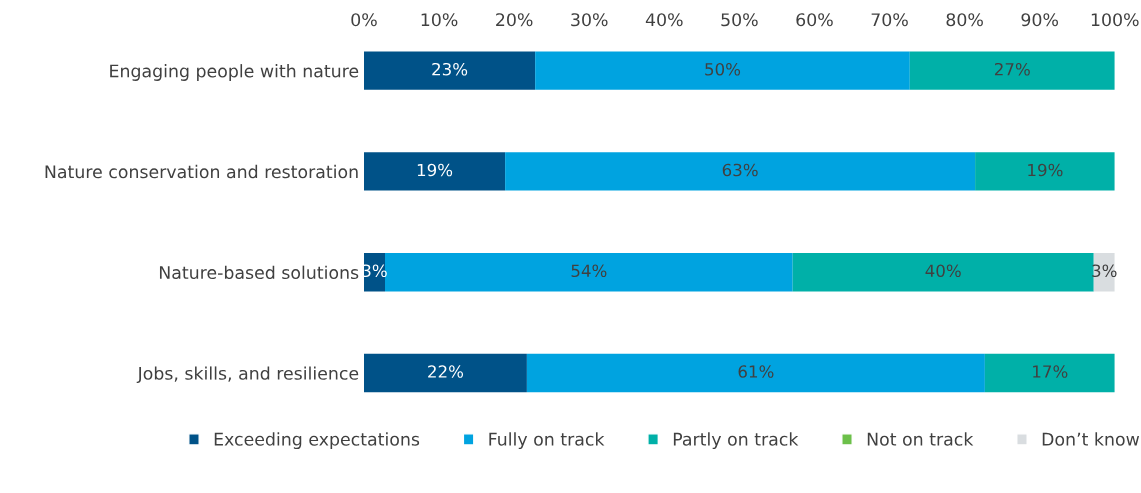 This screenshot has height=493, width=1141. I want to click on y-tick-label: Jobs, skills, and resilience, so click(247, 375).